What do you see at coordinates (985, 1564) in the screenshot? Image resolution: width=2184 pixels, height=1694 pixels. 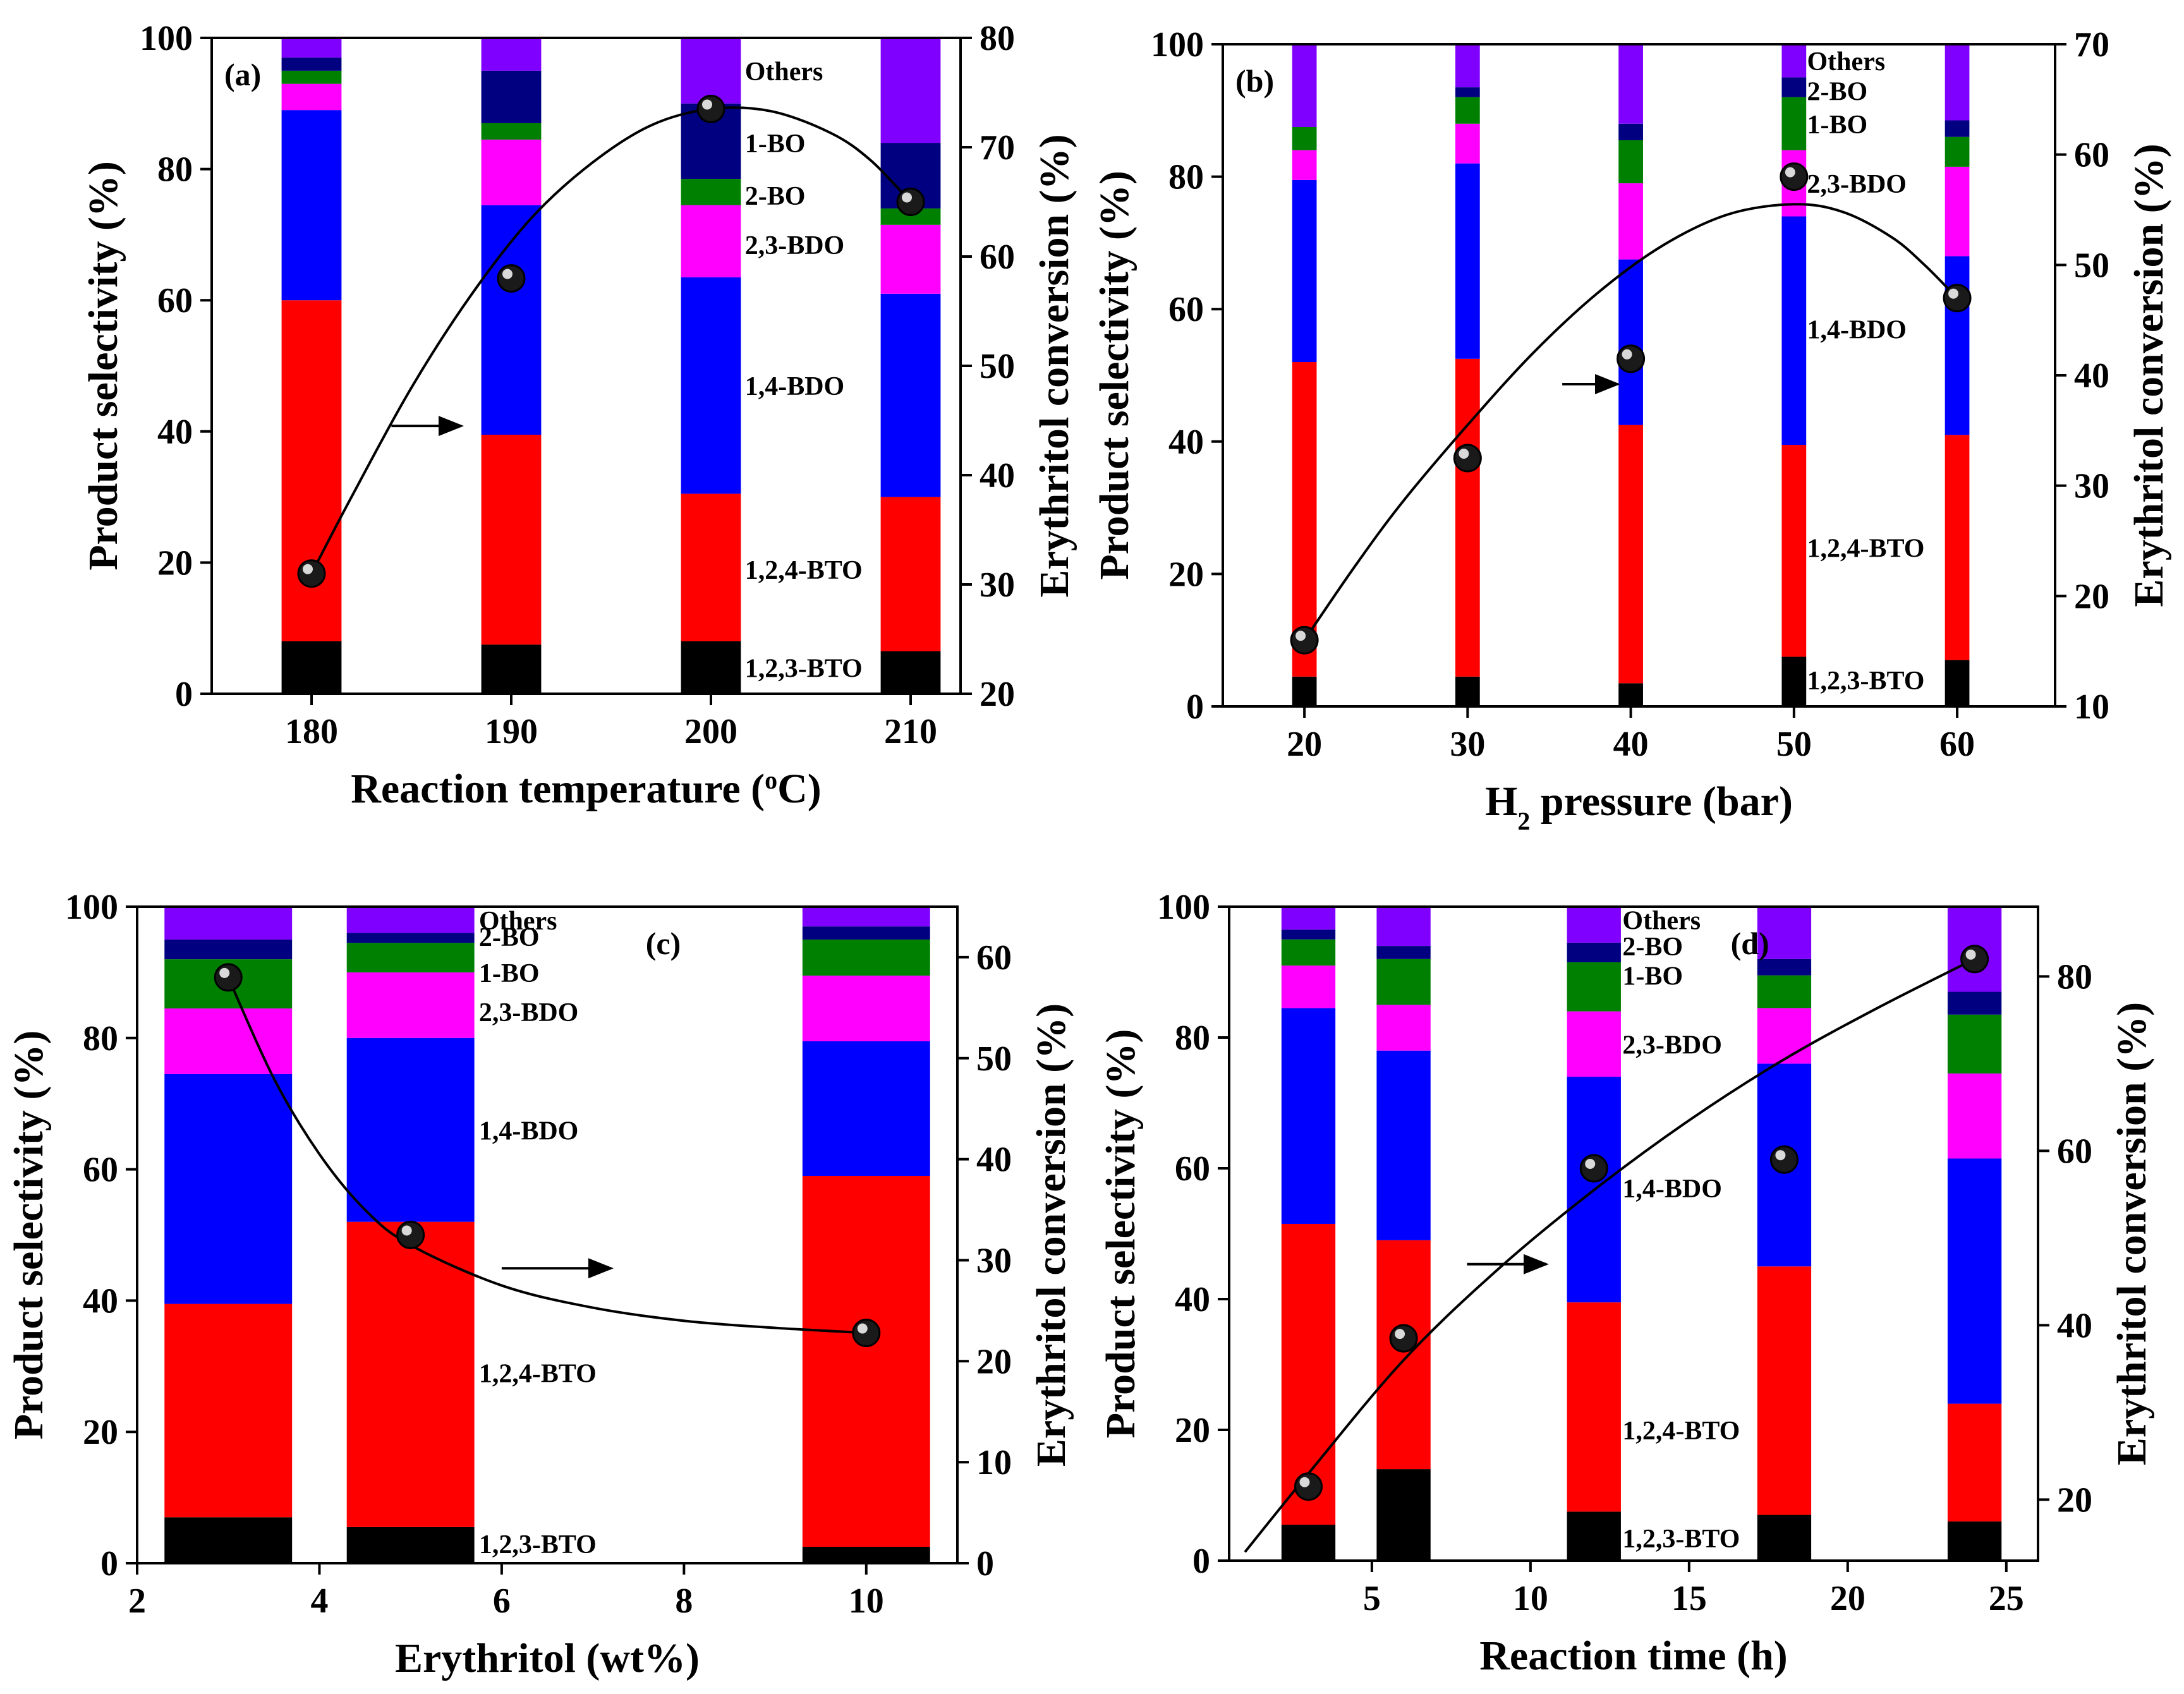 I see `y2-tick-label-0: 0` at bounding box center [985, 1564].